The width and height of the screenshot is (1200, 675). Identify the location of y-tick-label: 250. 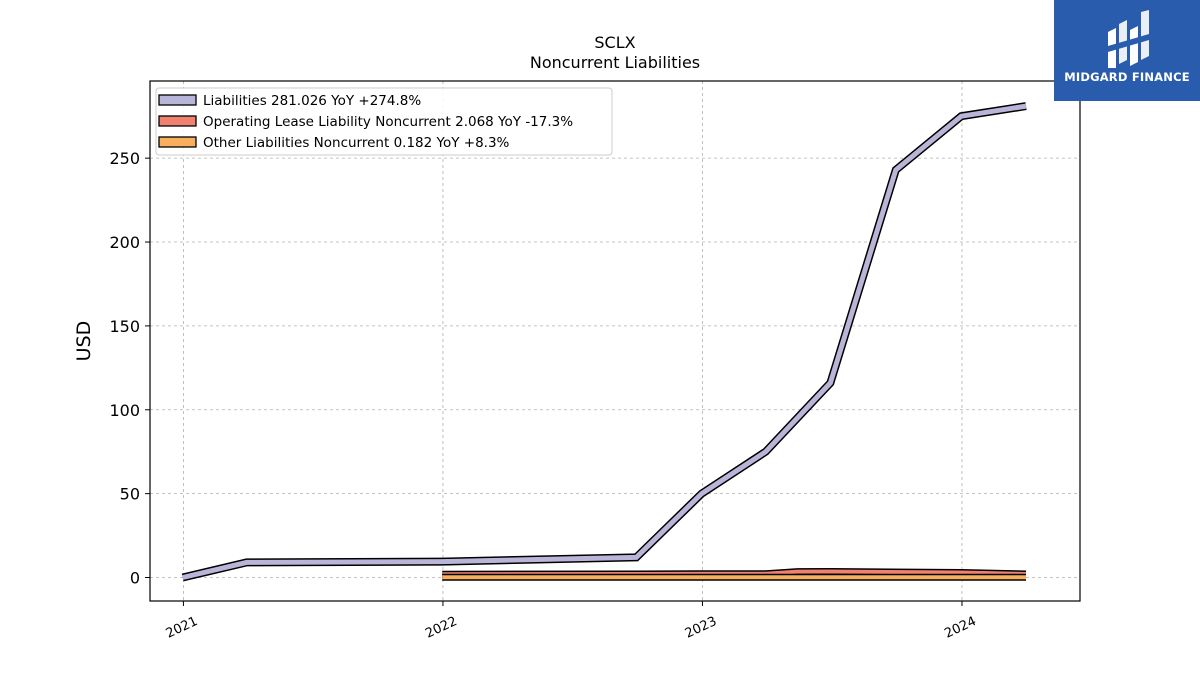
(124, 158).